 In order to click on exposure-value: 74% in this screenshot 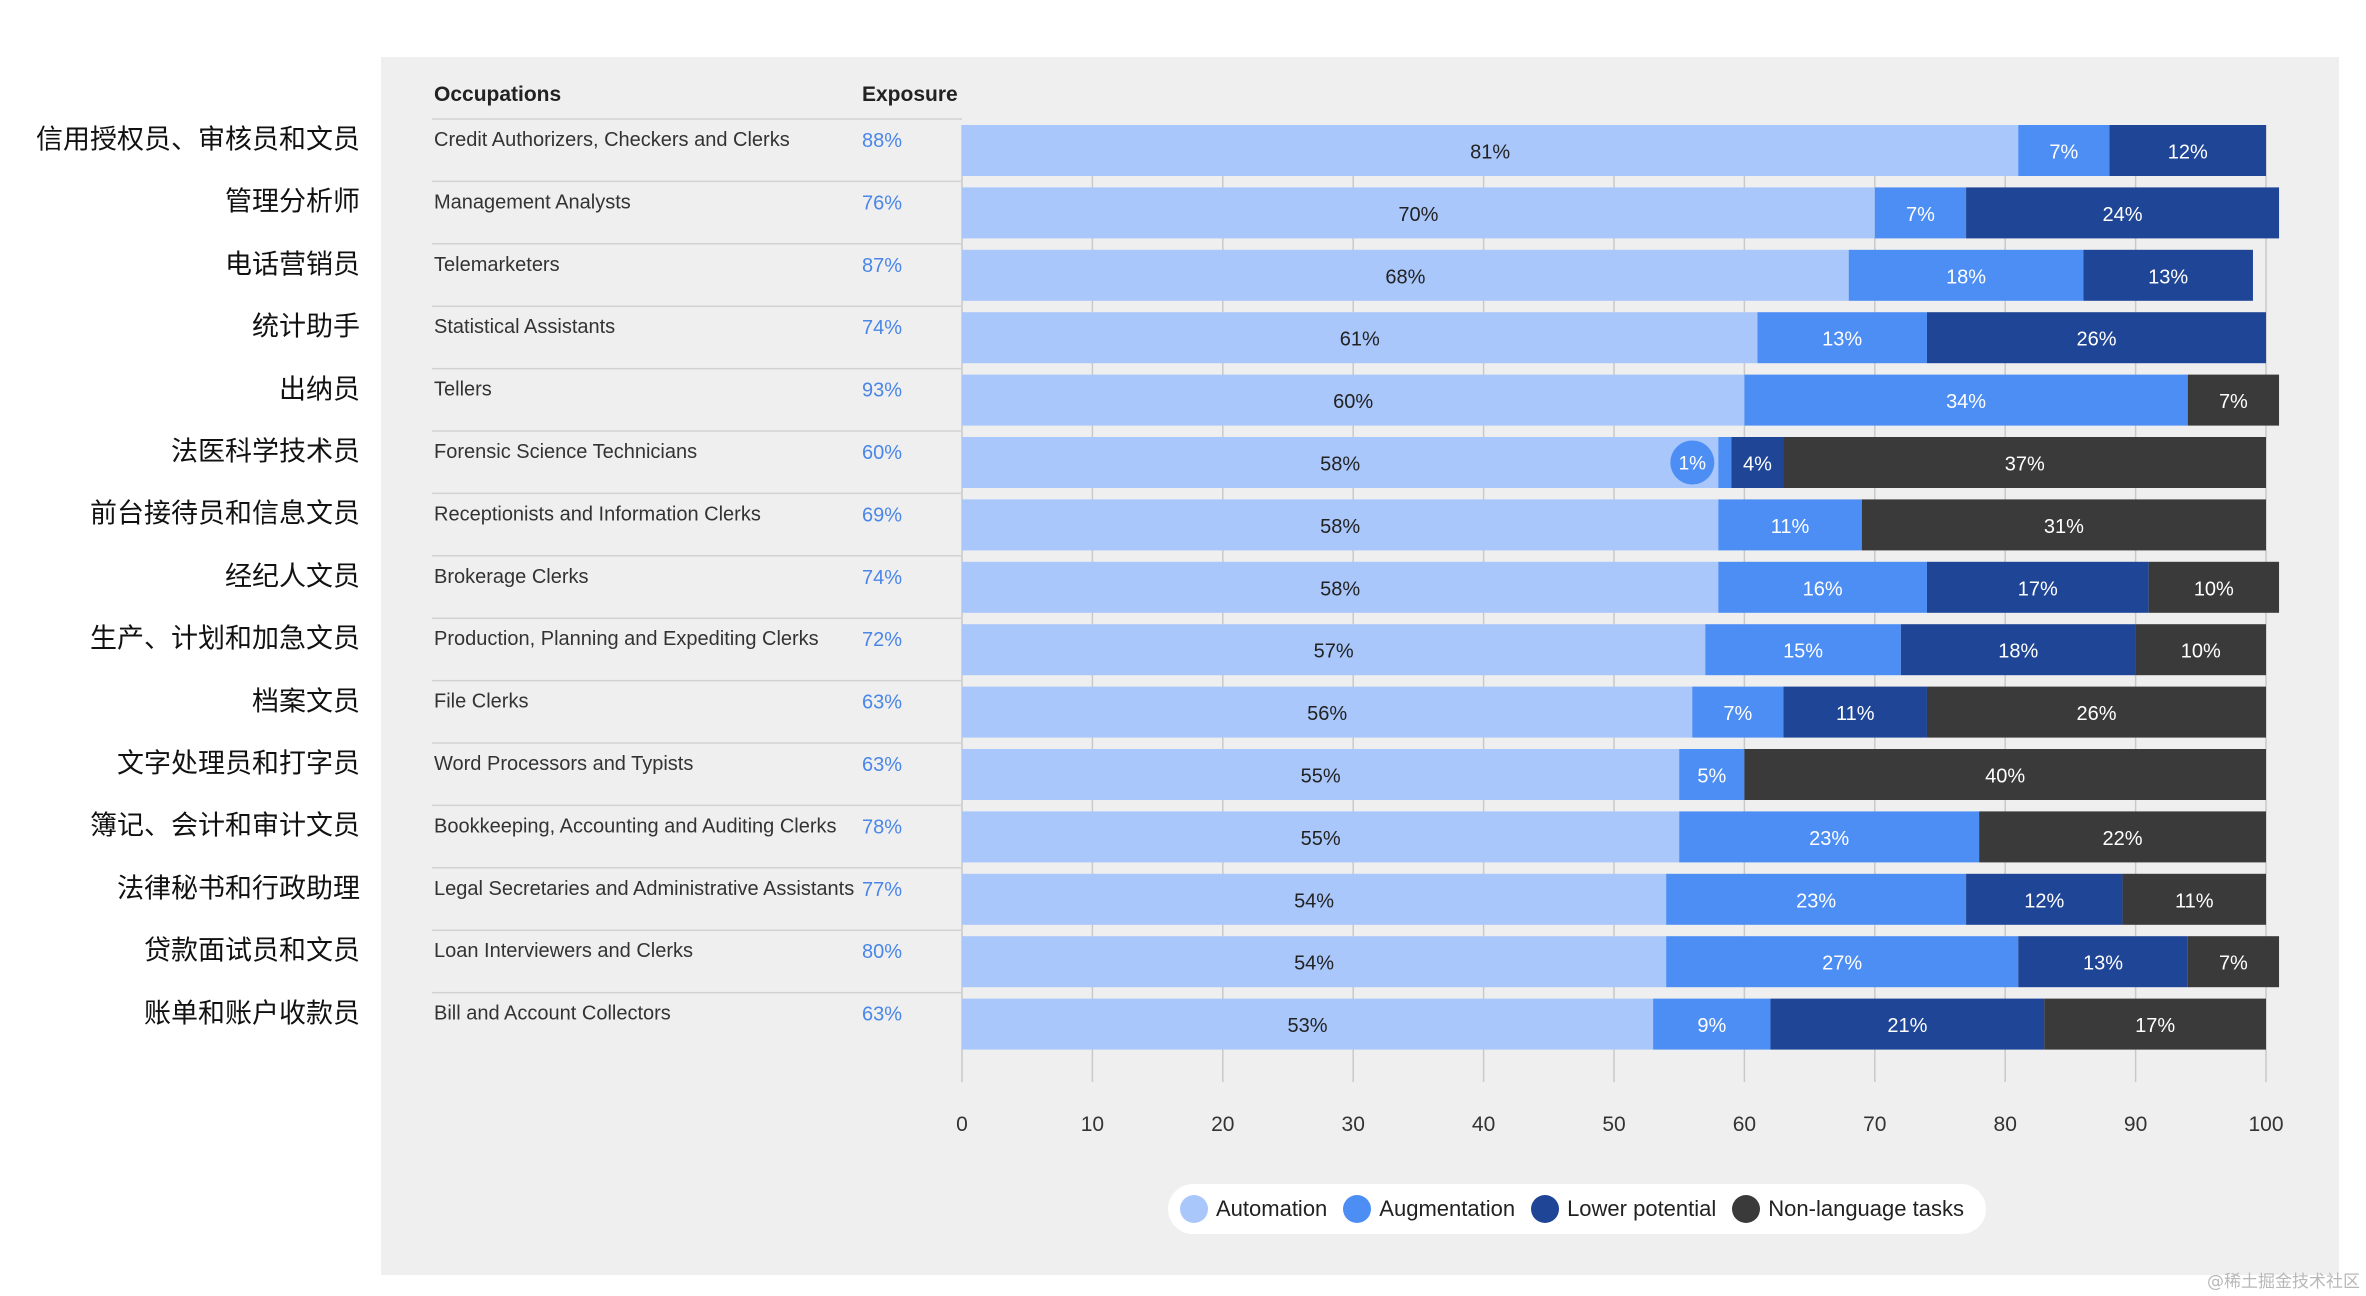, I will do `click(882, 328)`.